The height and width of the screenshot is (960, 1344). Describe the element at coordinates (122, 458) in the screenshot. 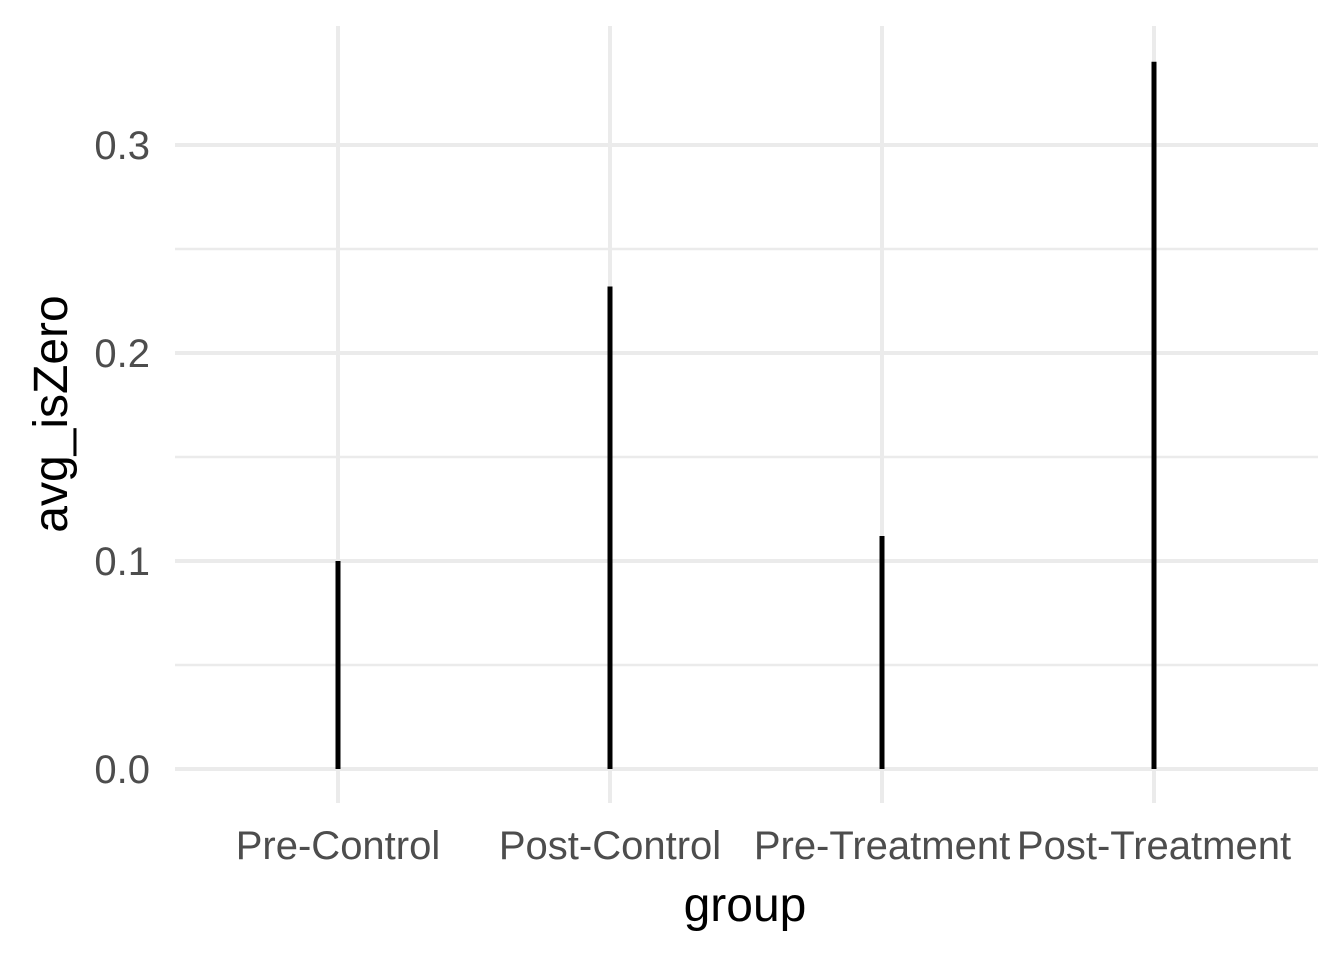

I see `y-axis-tick-labels: 0.0 0.1 0.2 0.3` at that location.